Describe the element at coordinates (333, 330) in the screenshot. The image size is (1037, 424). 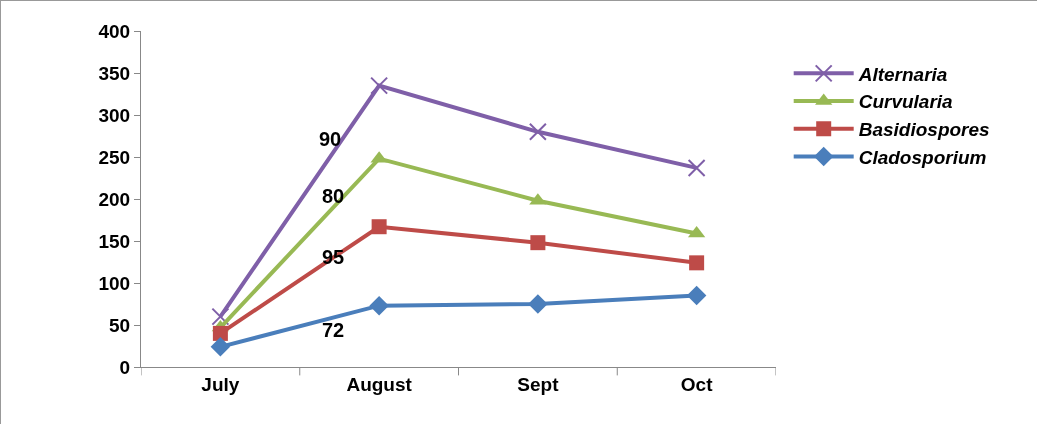
I see `annotation: 72` at that location.